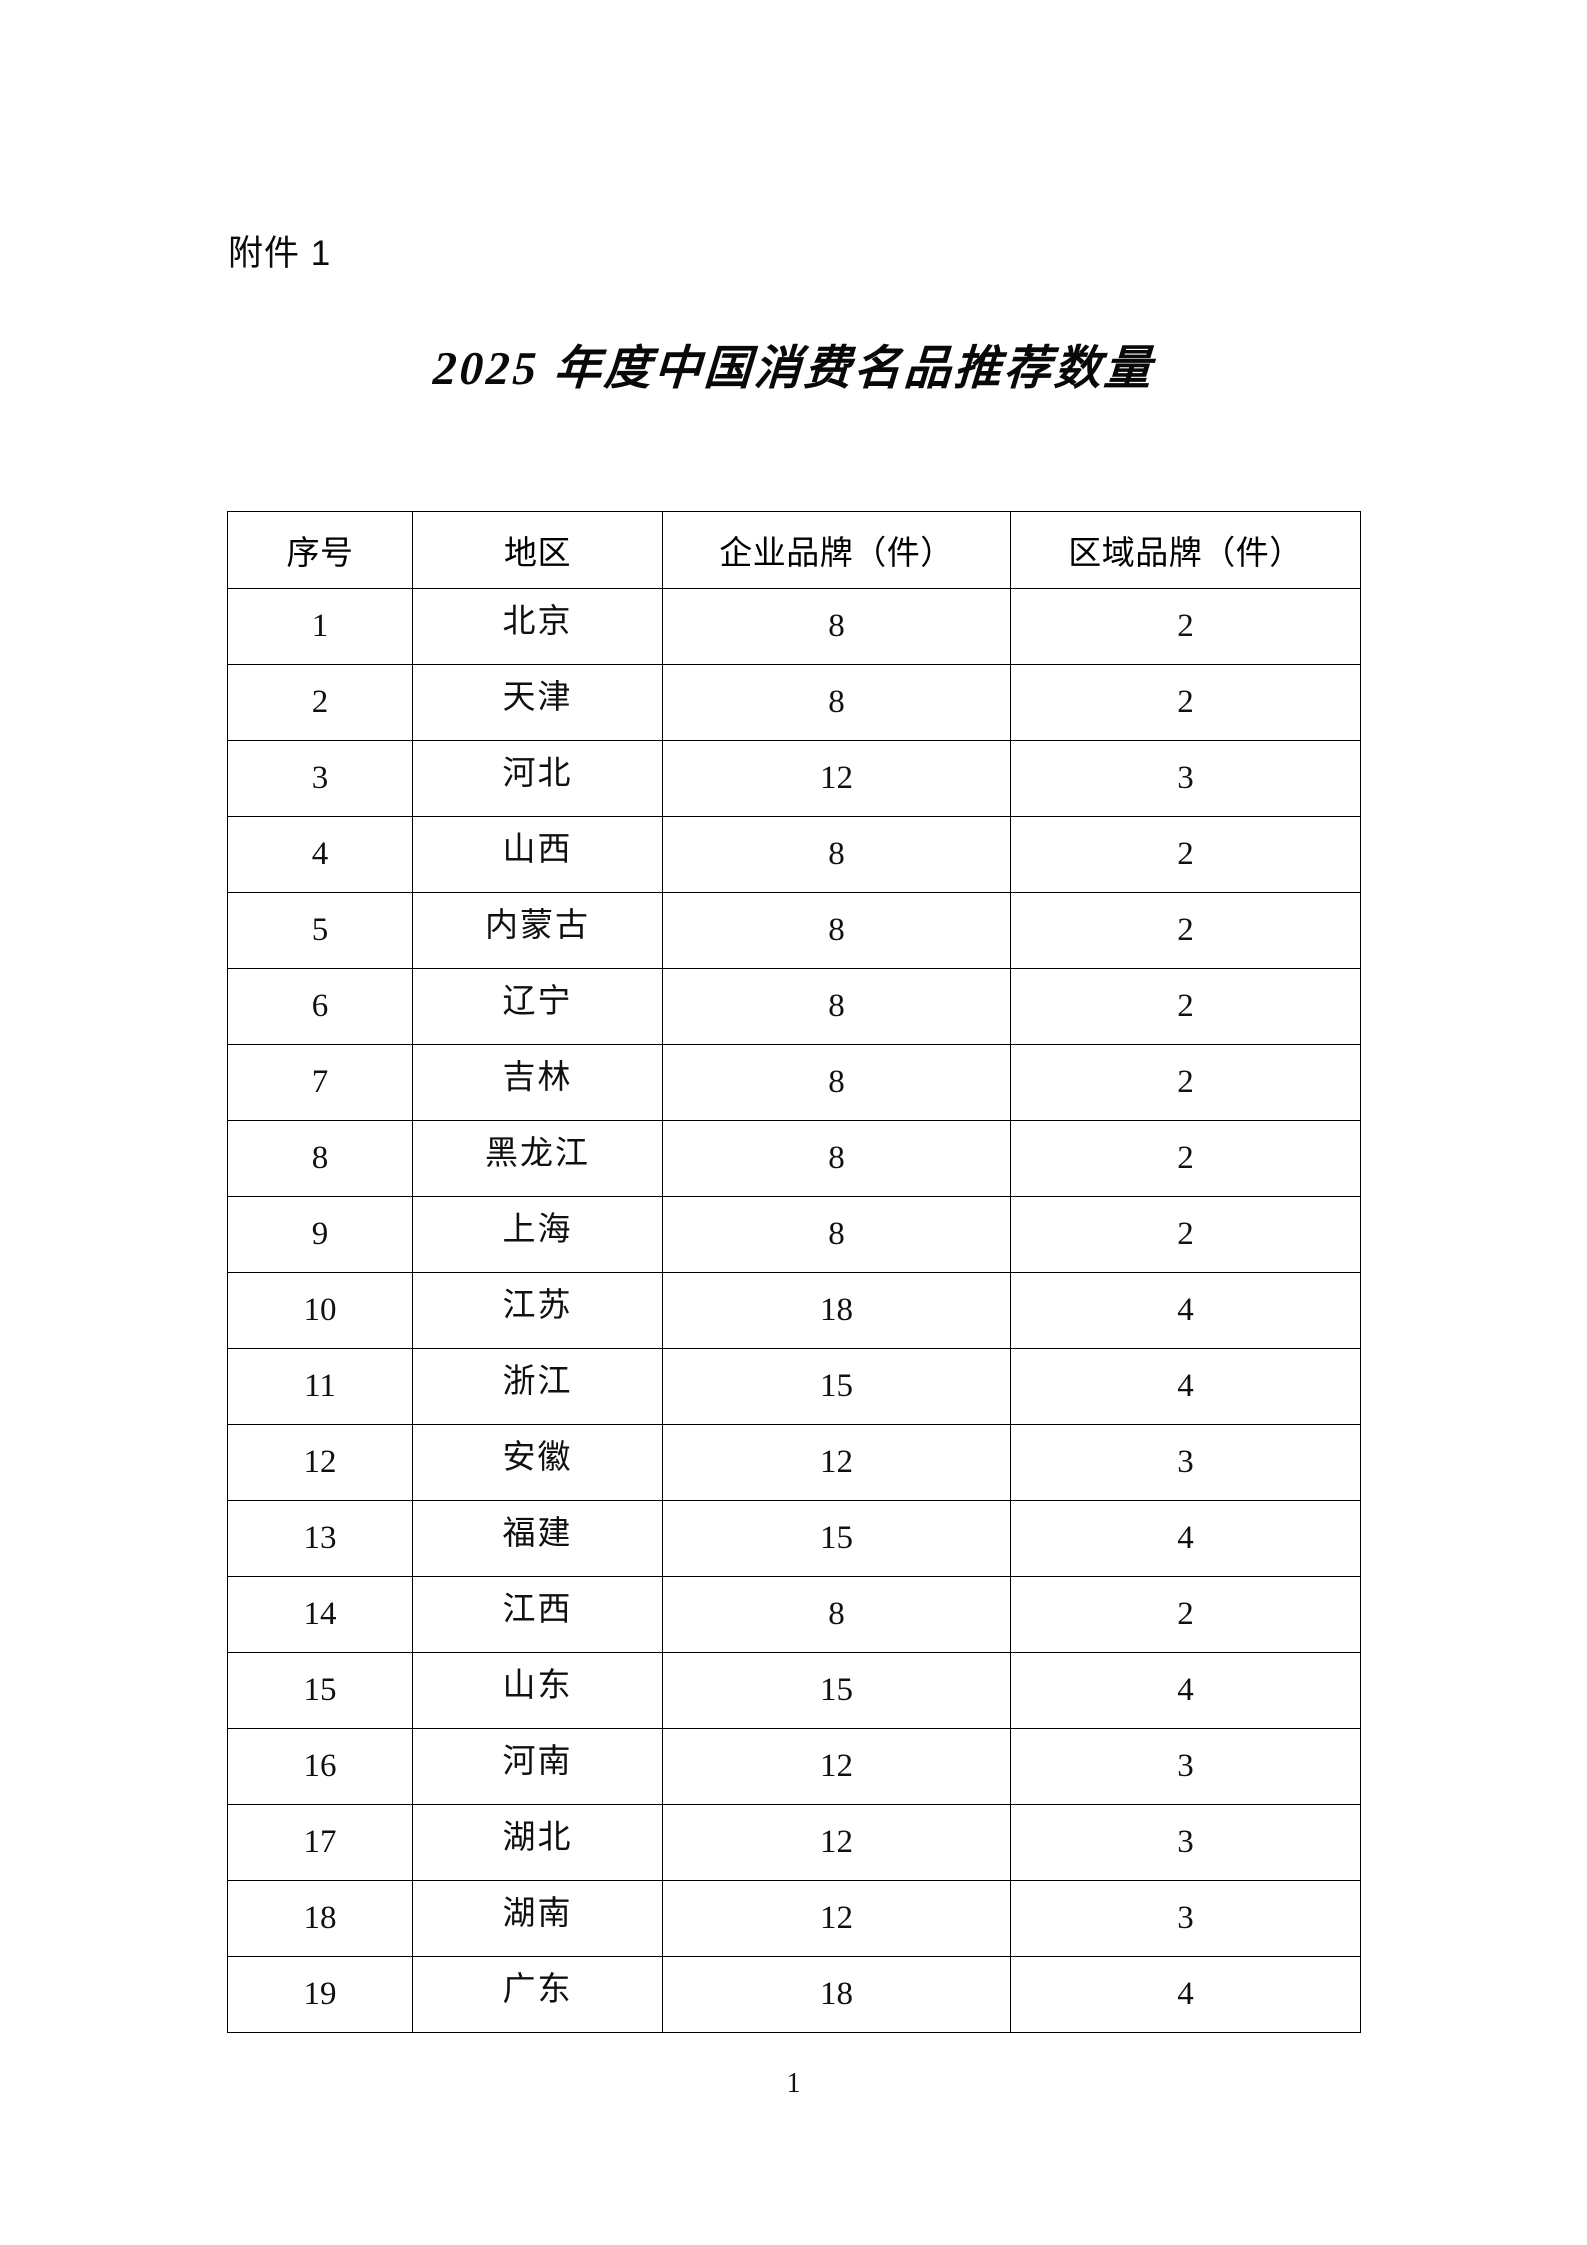 The height and width of the screenshot is (2245, 1587). Describe the element at coordinates (537, 550) in the screenshot. I see `column-header-region: 地区` at that location.